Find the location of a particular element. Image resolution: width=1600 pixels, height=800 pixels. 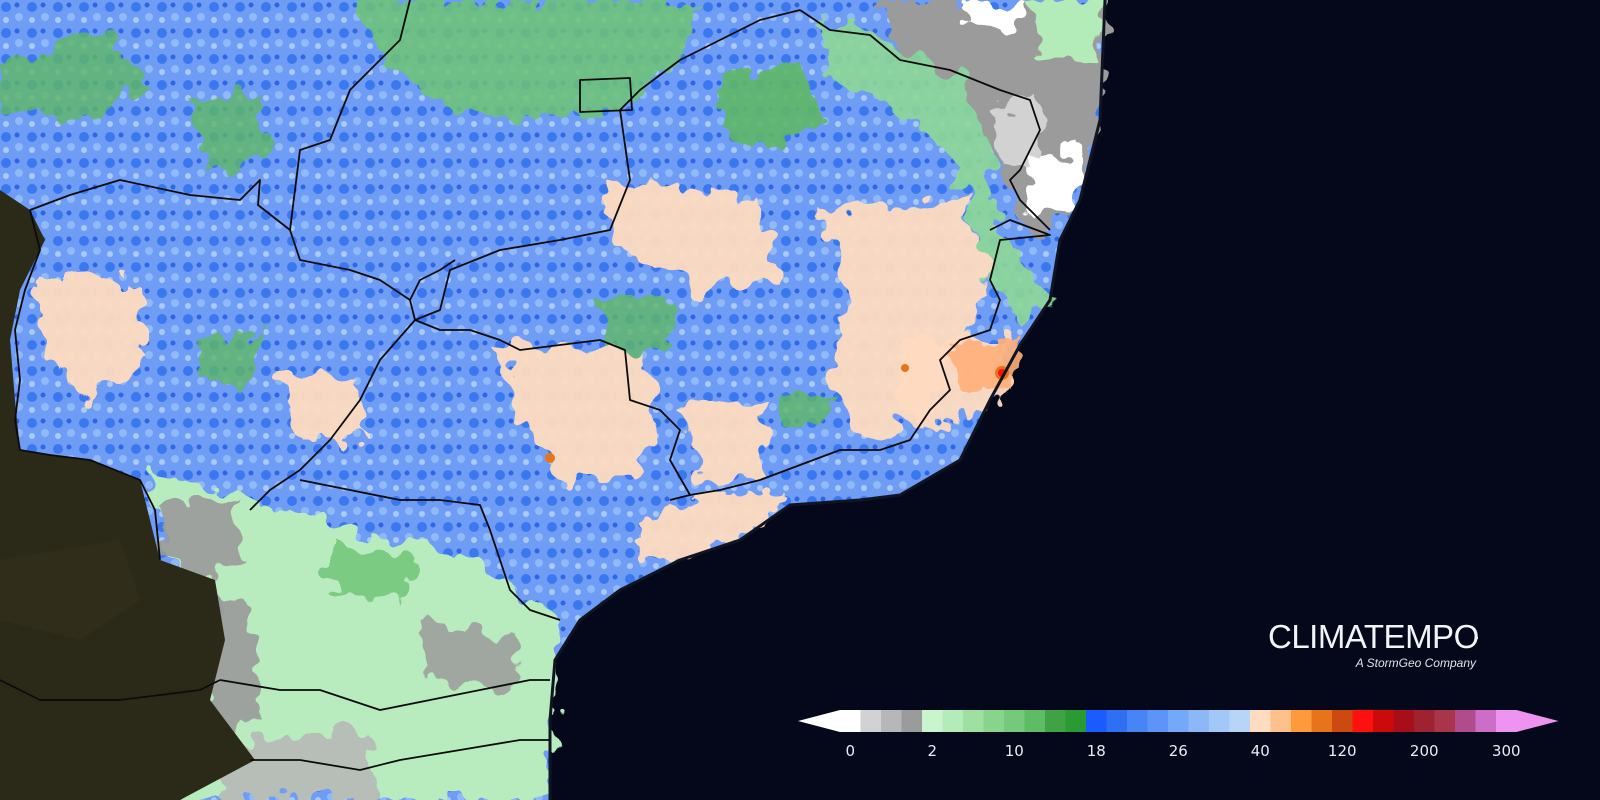

outside-region-land is located at coordinates (127, 495).